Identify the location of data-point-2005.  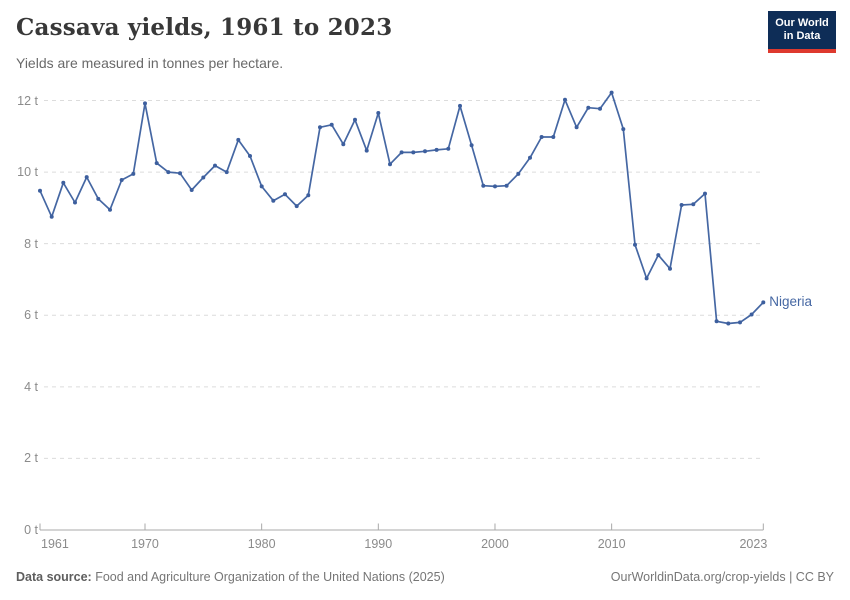
(553, 137).